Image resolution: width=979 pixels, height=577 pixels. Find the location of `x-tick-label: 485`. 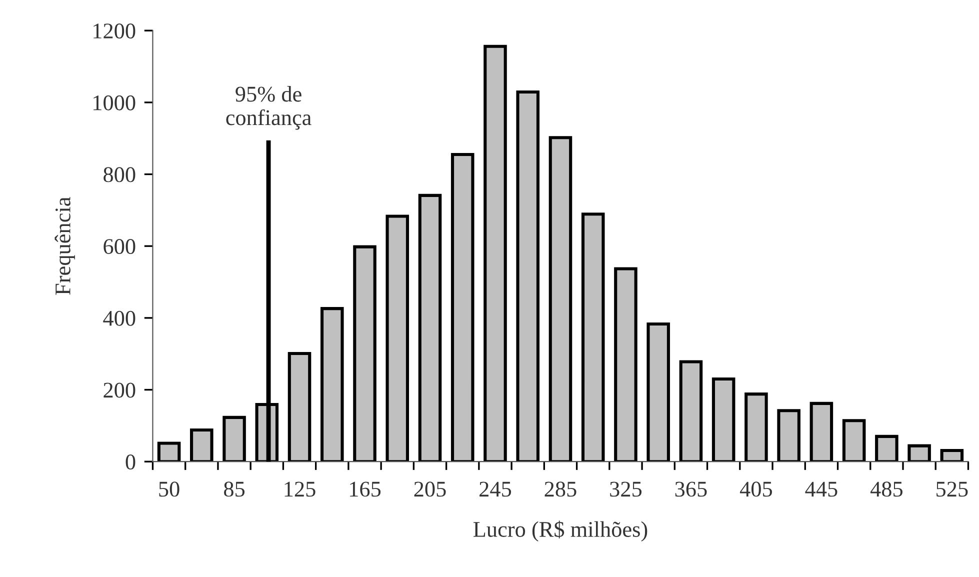

x-tick-label: 485 is located at coordinates (886, 489).